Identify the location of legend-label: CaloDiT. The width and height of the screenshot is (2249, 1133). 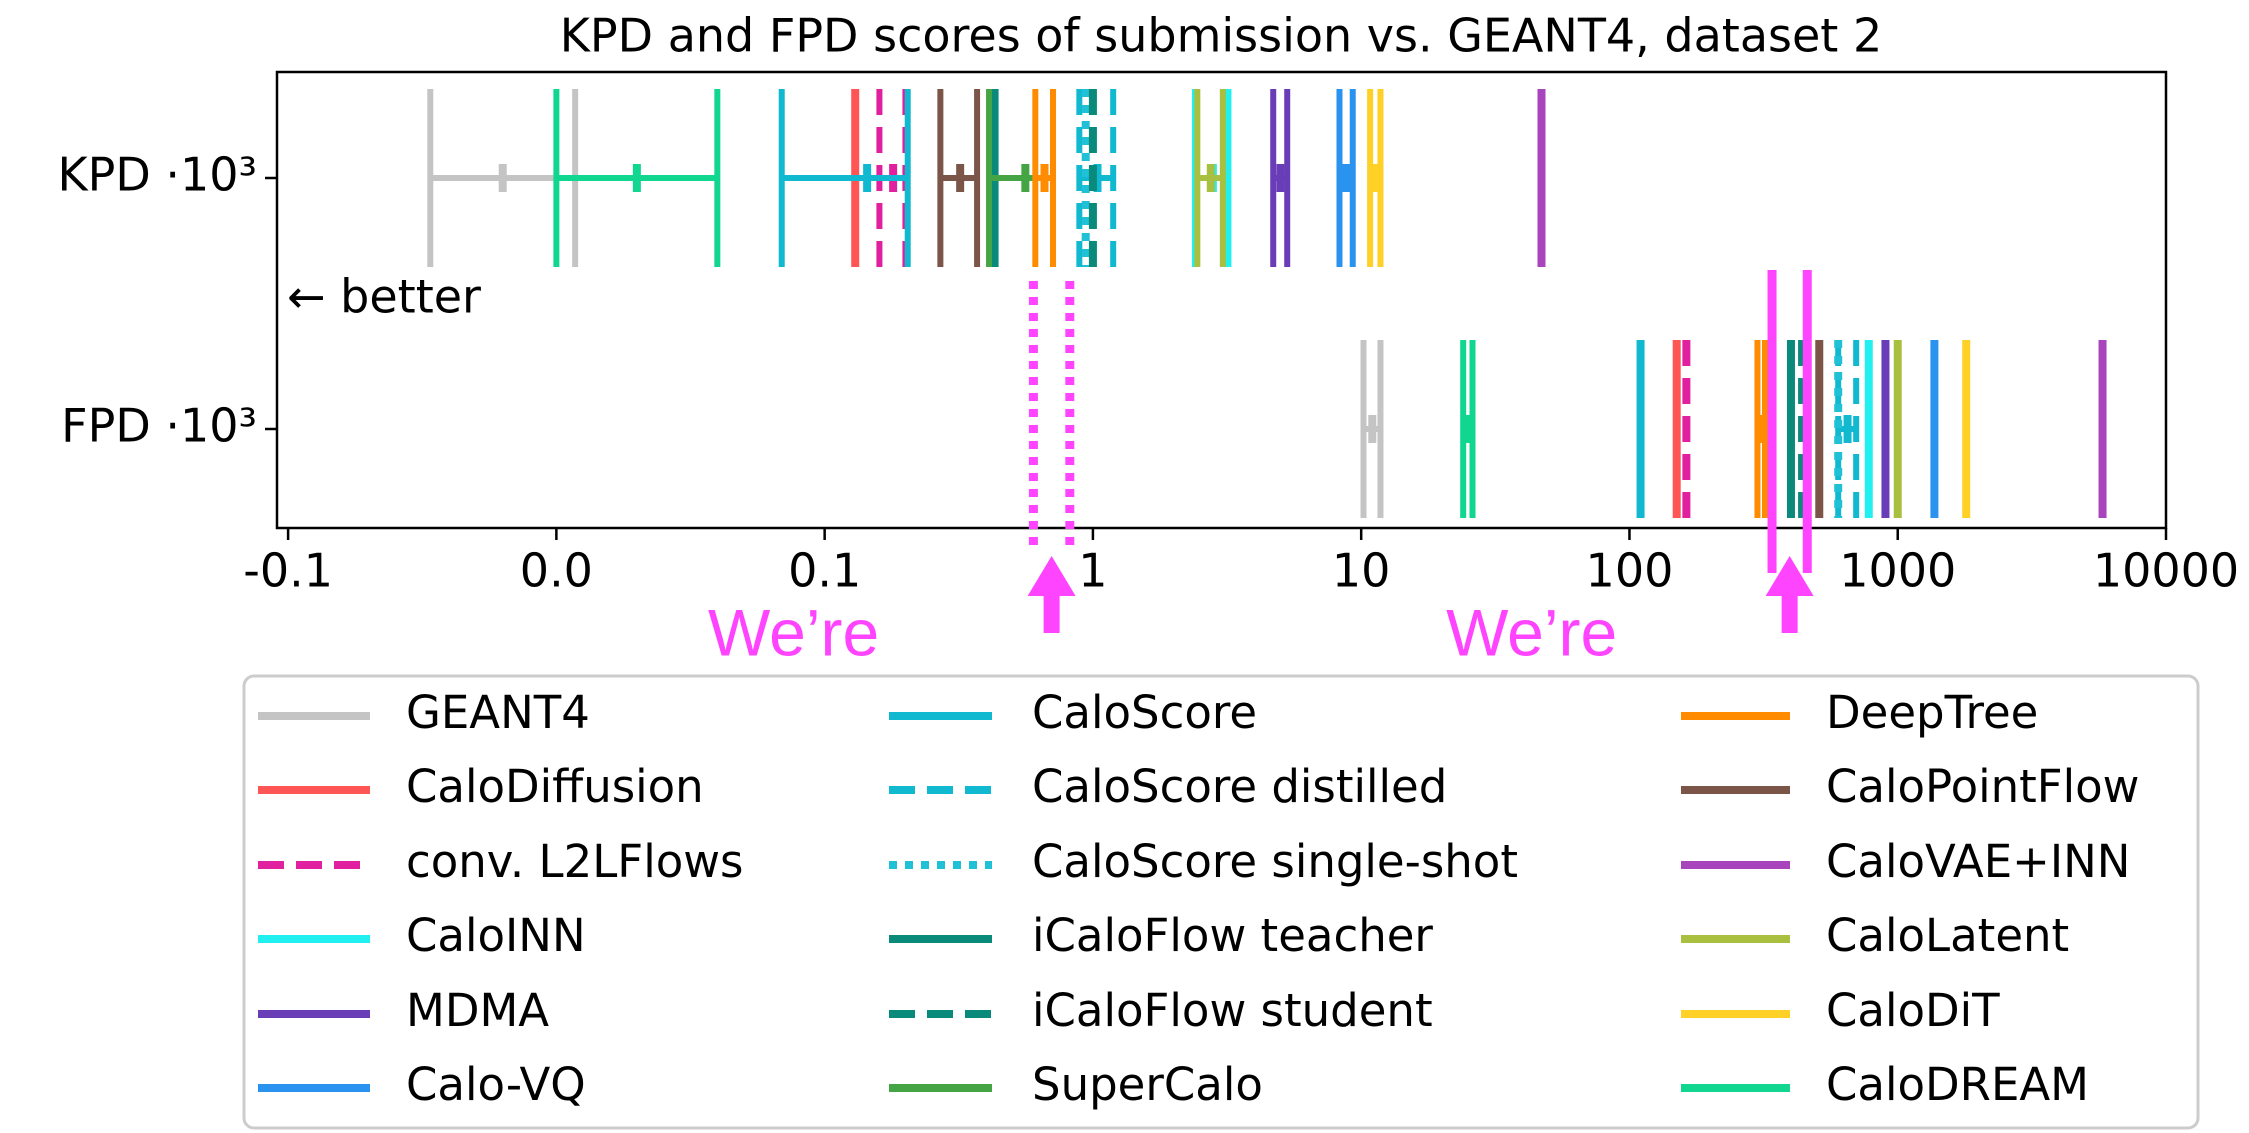
(1913, 1010).